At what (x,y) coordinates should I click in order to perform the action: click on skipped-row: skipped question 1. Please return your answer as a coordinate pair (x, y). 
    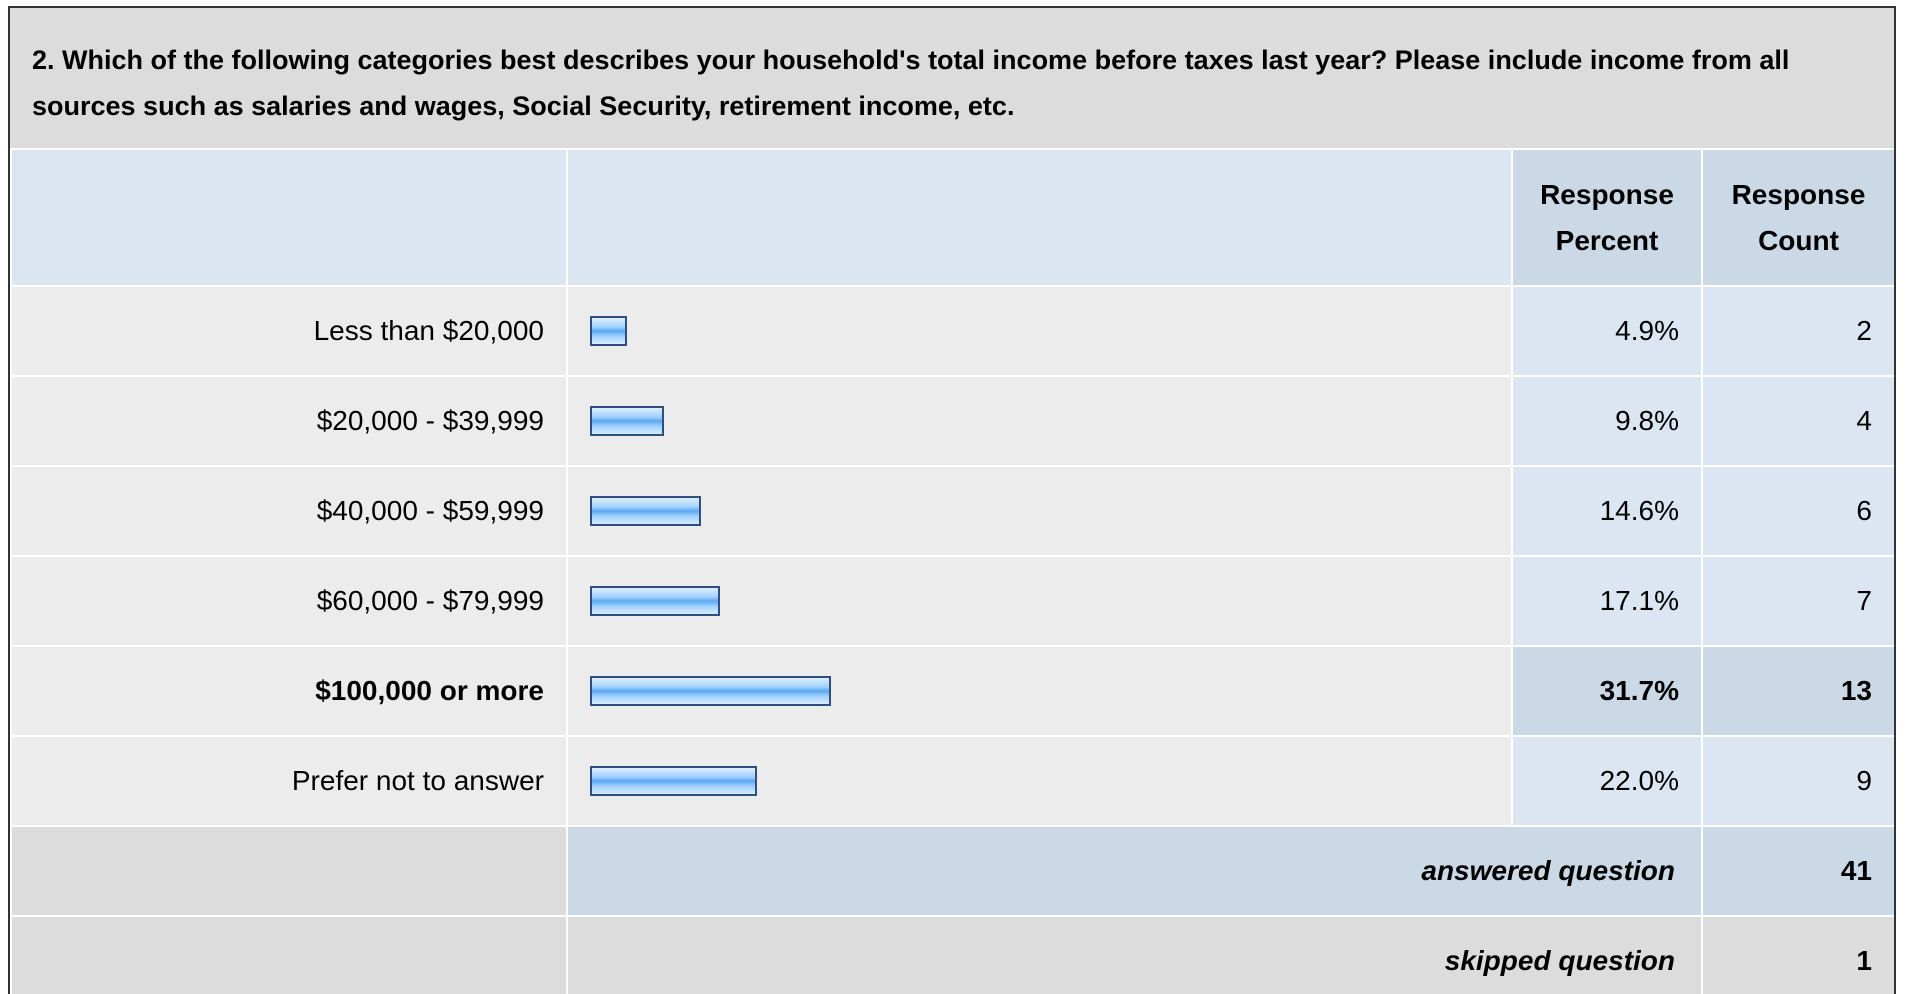
    Looking at the image, I should click on (952, 954).